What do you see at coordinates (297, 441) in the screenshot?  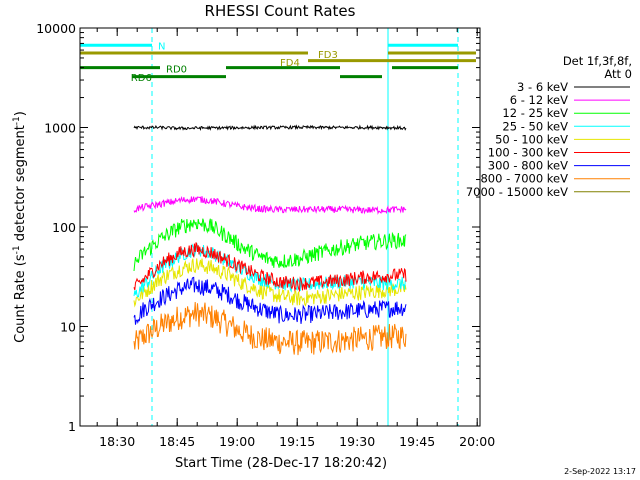 I see `x-tick-label-4: 19:15` at bounding box center [297, 441].